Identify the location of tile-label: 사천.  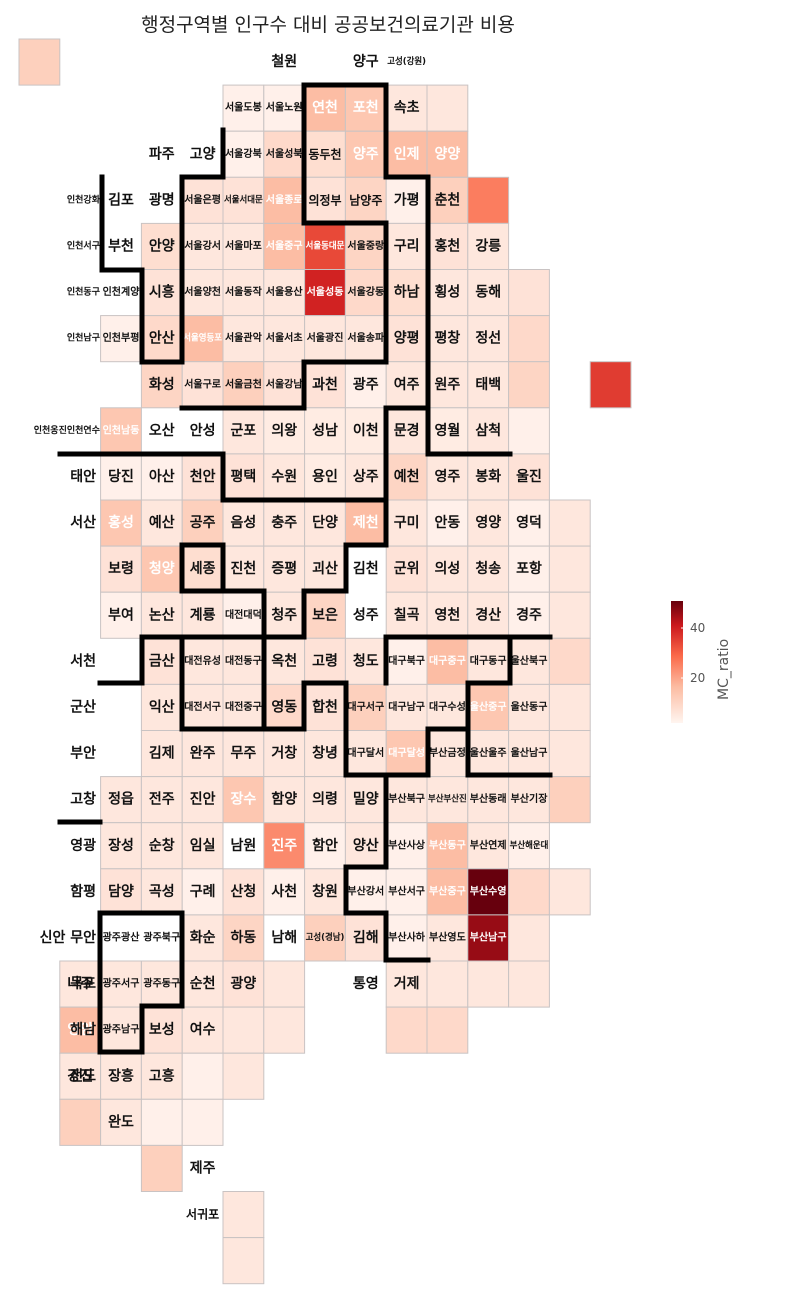
(284, 892).